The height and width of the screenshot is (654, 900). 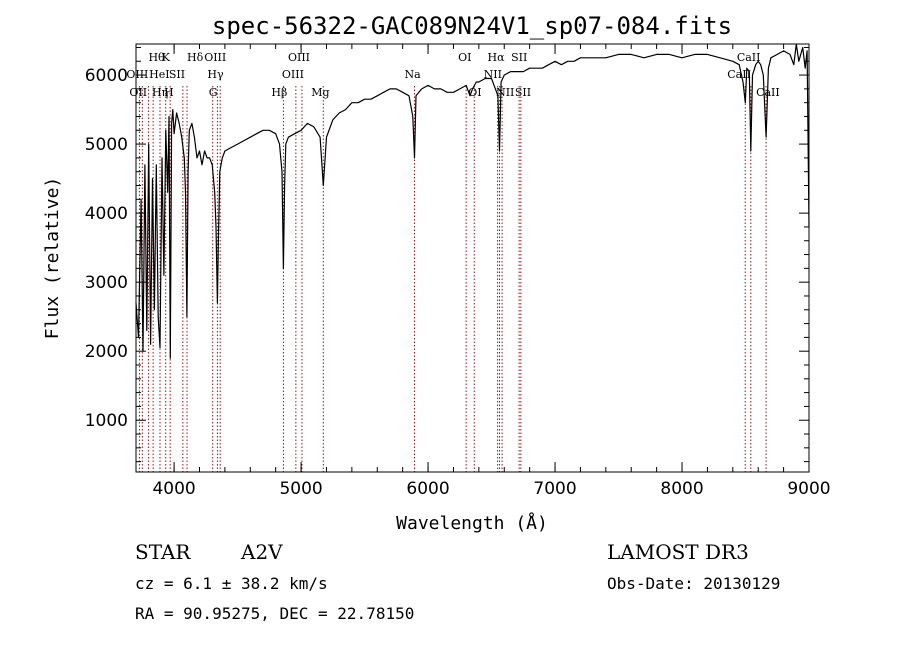 I want to click on y-axis-label: Flux (relative), so click(x=52, y=258).